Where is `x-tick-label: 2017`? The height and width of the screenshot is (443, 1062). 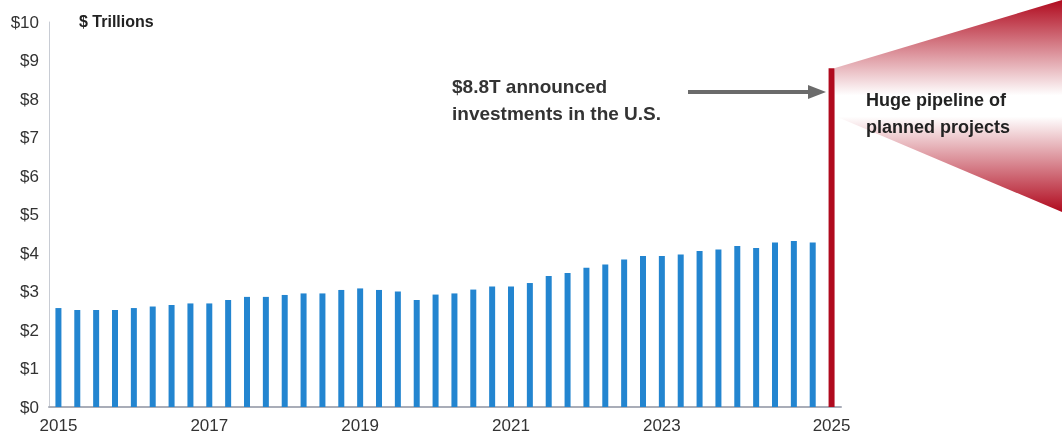 x-tick-label: 2017 is located at coordinates (209, 425).